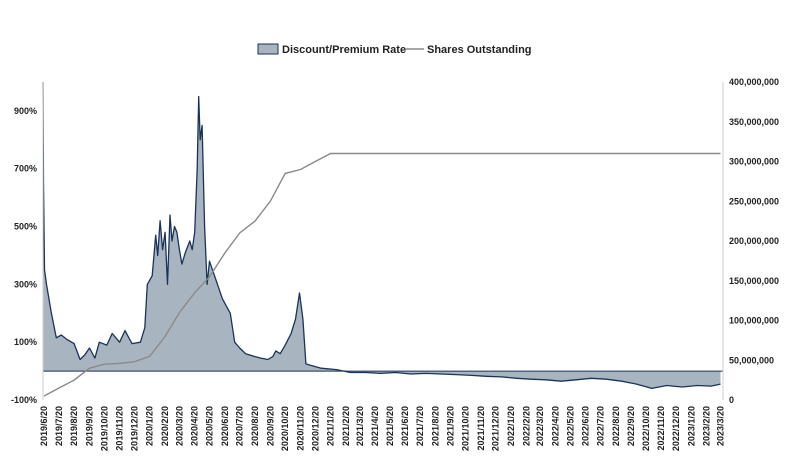 Image resolution: width=810 pixels, height=474 pixels. What do you see at coordinates (44, 426) in the screenshot?
I see `x-tick-label: 2019/6/20` at bounding box center [44, 426].